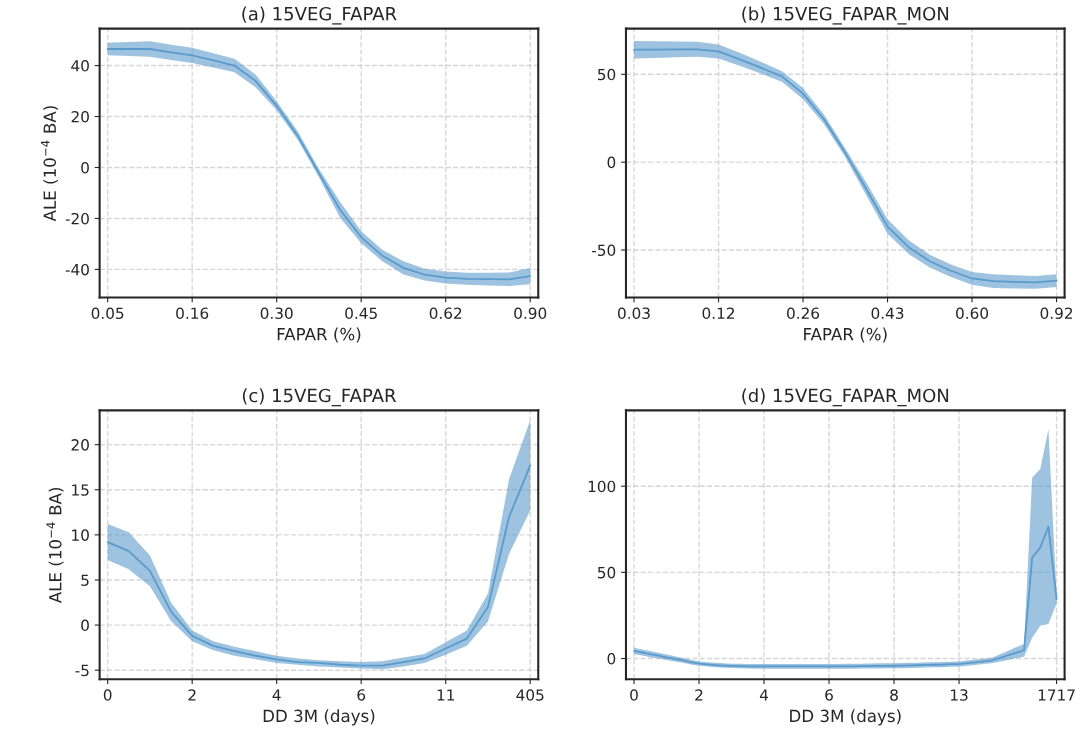  I want to click on x-tick-label: 1717, so click(1056, 695).